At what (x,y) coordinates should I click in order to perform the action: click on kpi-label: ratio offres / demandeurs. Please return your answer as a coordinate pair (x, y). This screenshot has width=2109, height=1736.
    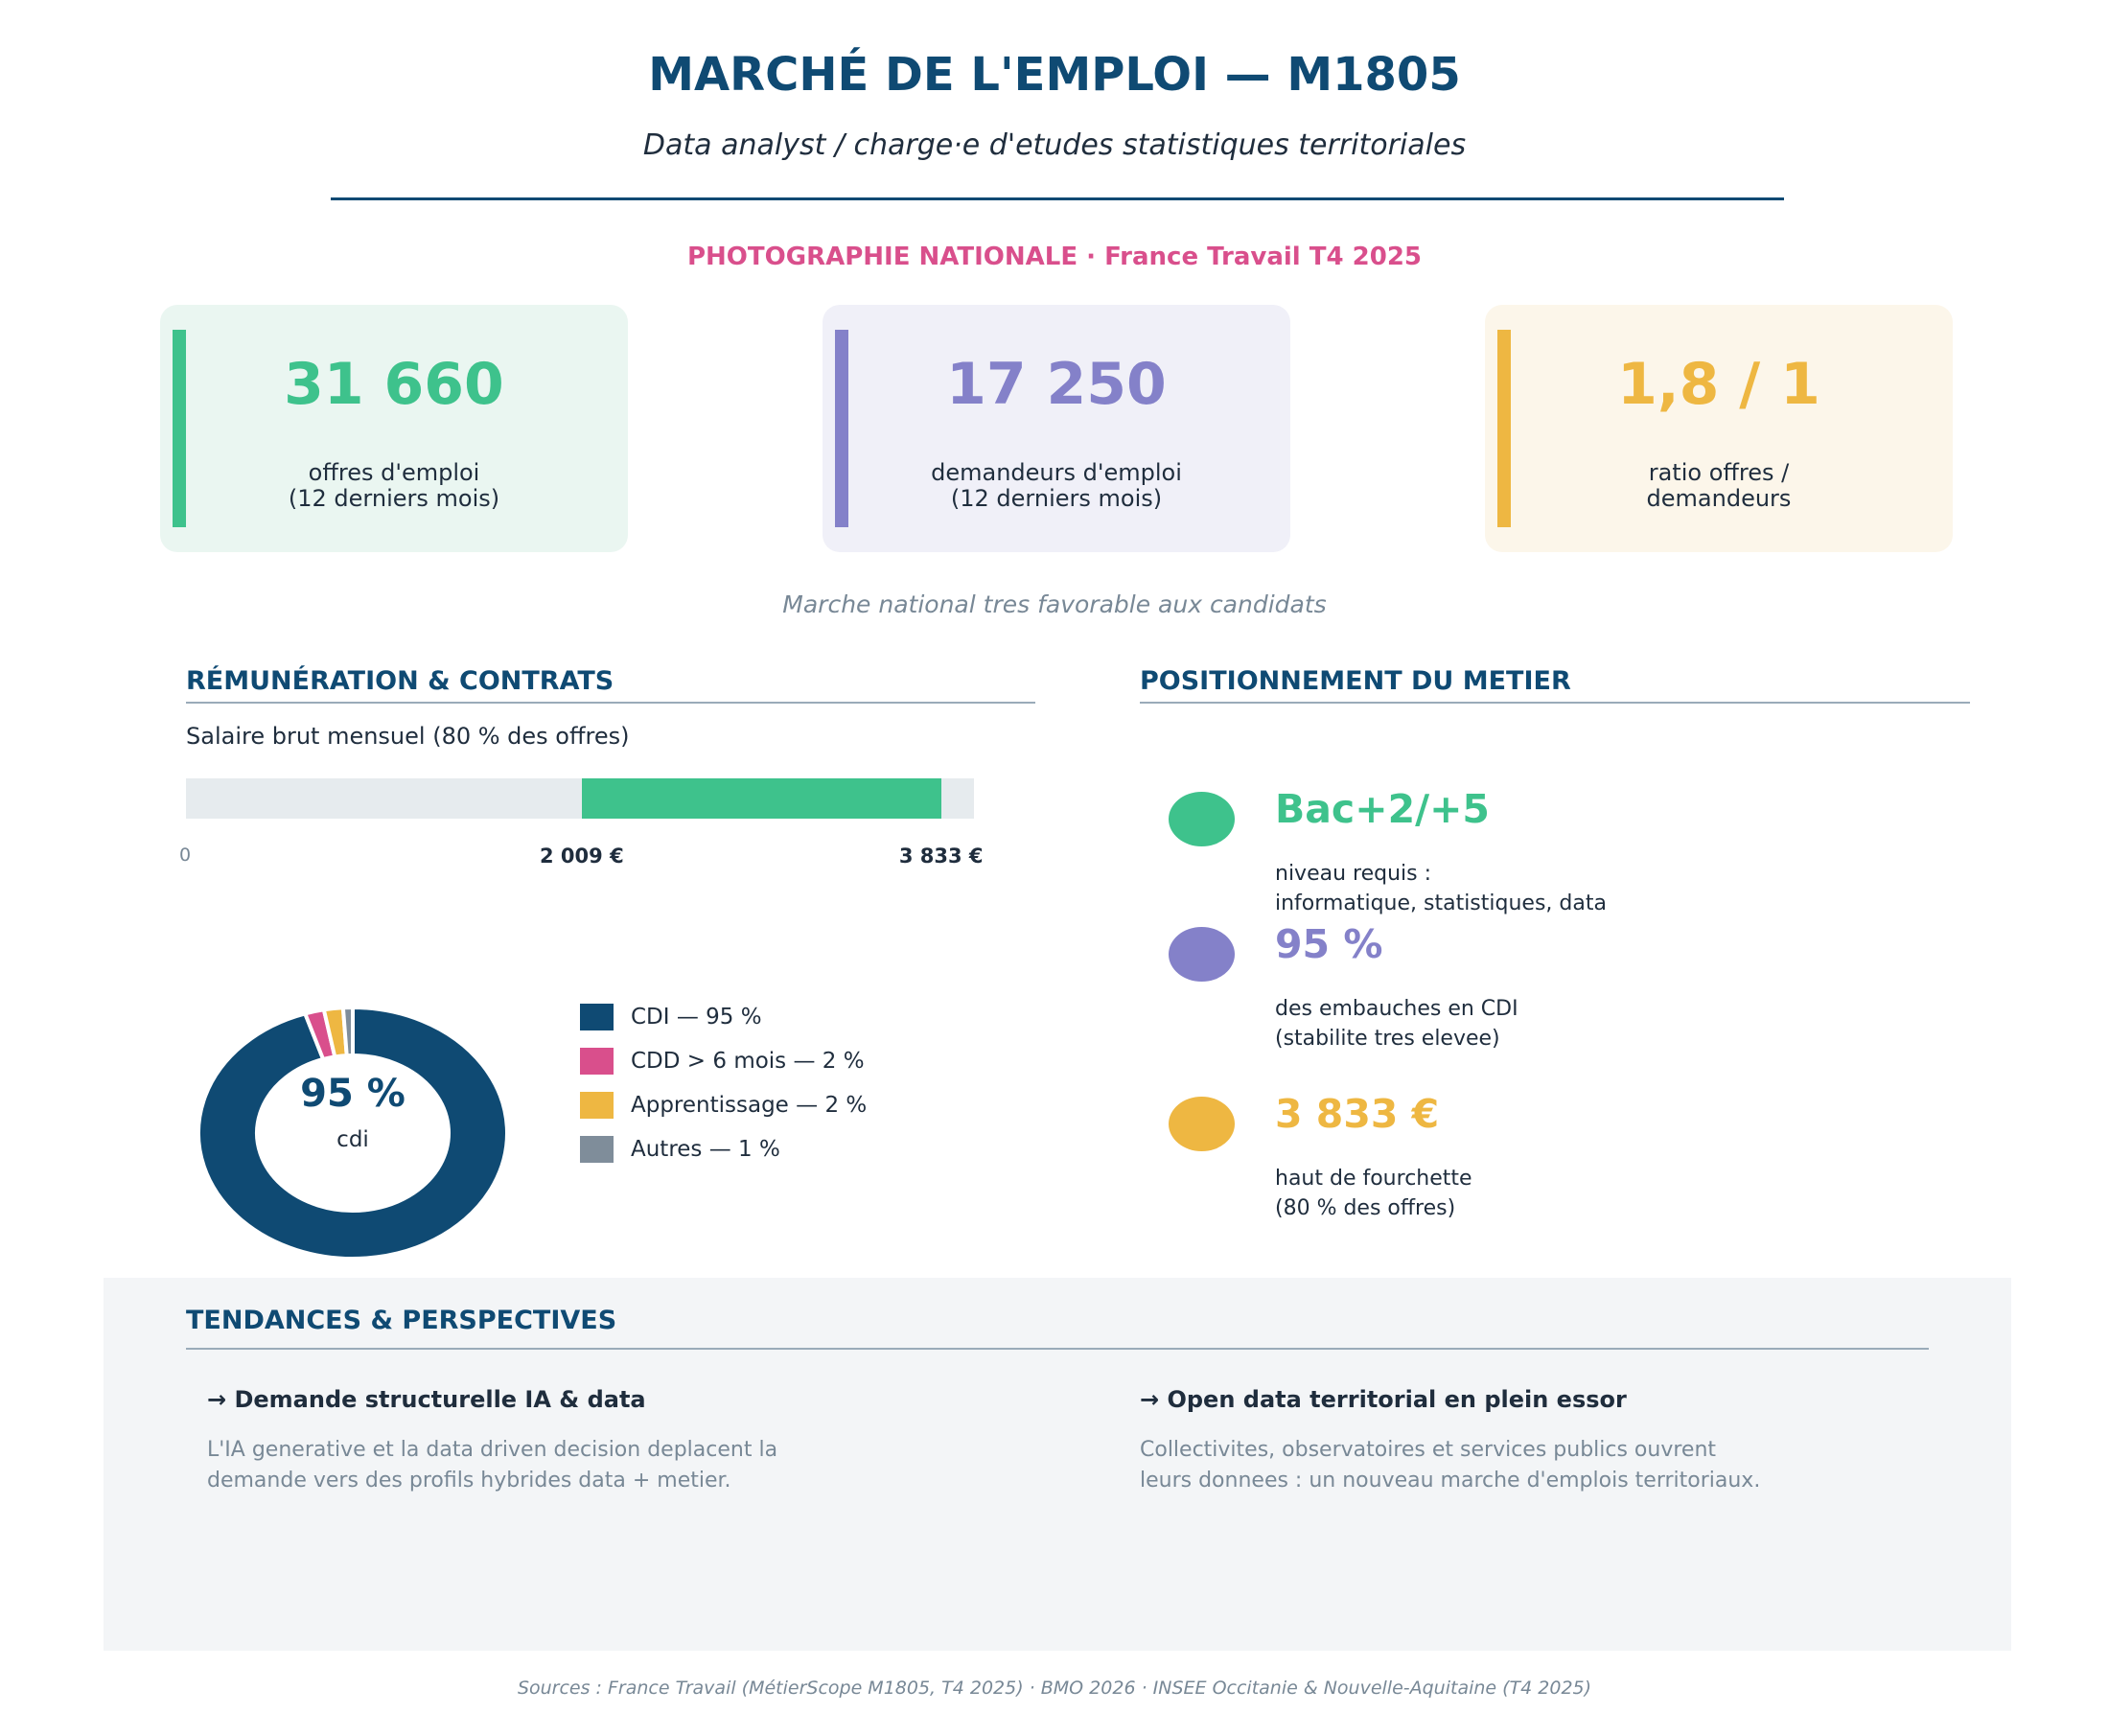
    Looking at the image, I should click on (1719, 485).